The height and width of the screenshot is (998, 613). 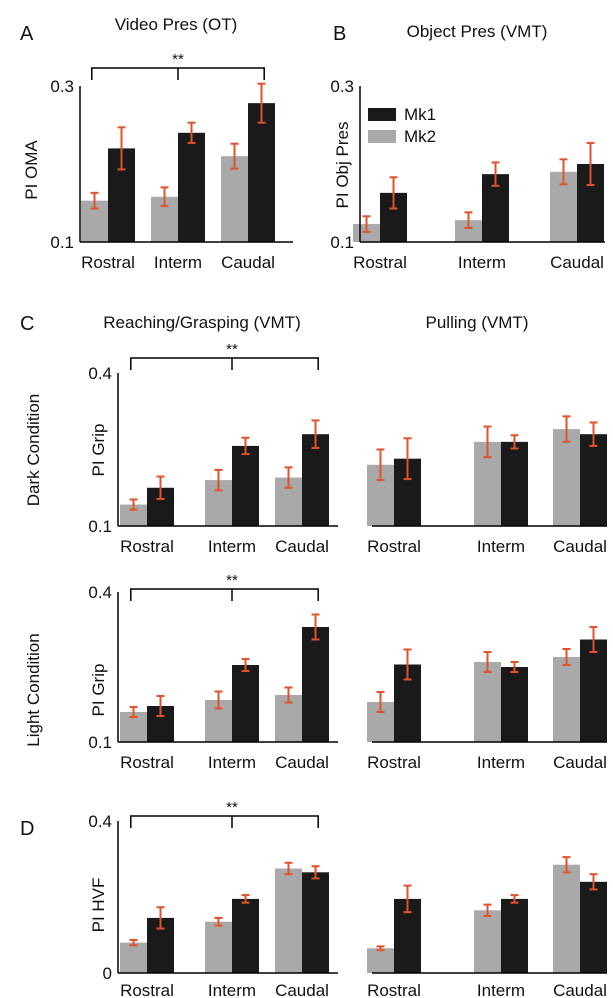 I want to click on video_pres-bar-mk2-caudal, so click(x=234, y=199).